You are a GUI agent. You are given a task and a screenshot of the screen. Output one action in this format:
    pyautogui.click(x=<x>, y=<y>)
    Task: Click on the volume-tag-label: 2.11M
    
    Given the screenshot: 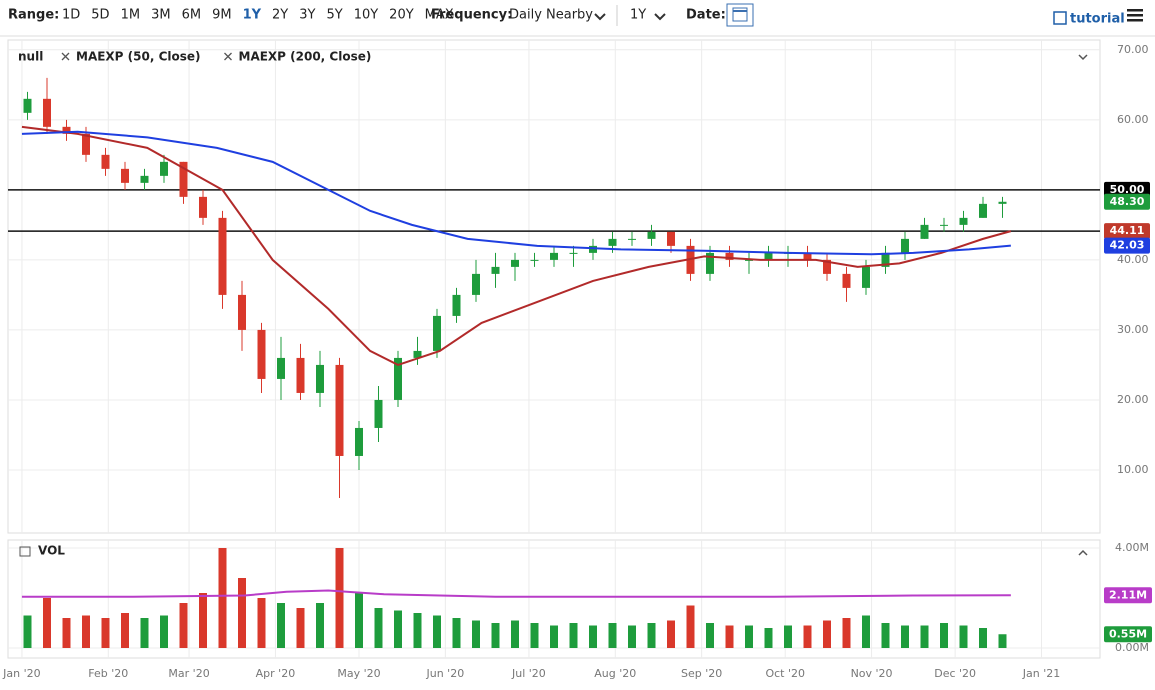 What is the action you would take?
    pyautogui.click(x=1128, y=594)
    